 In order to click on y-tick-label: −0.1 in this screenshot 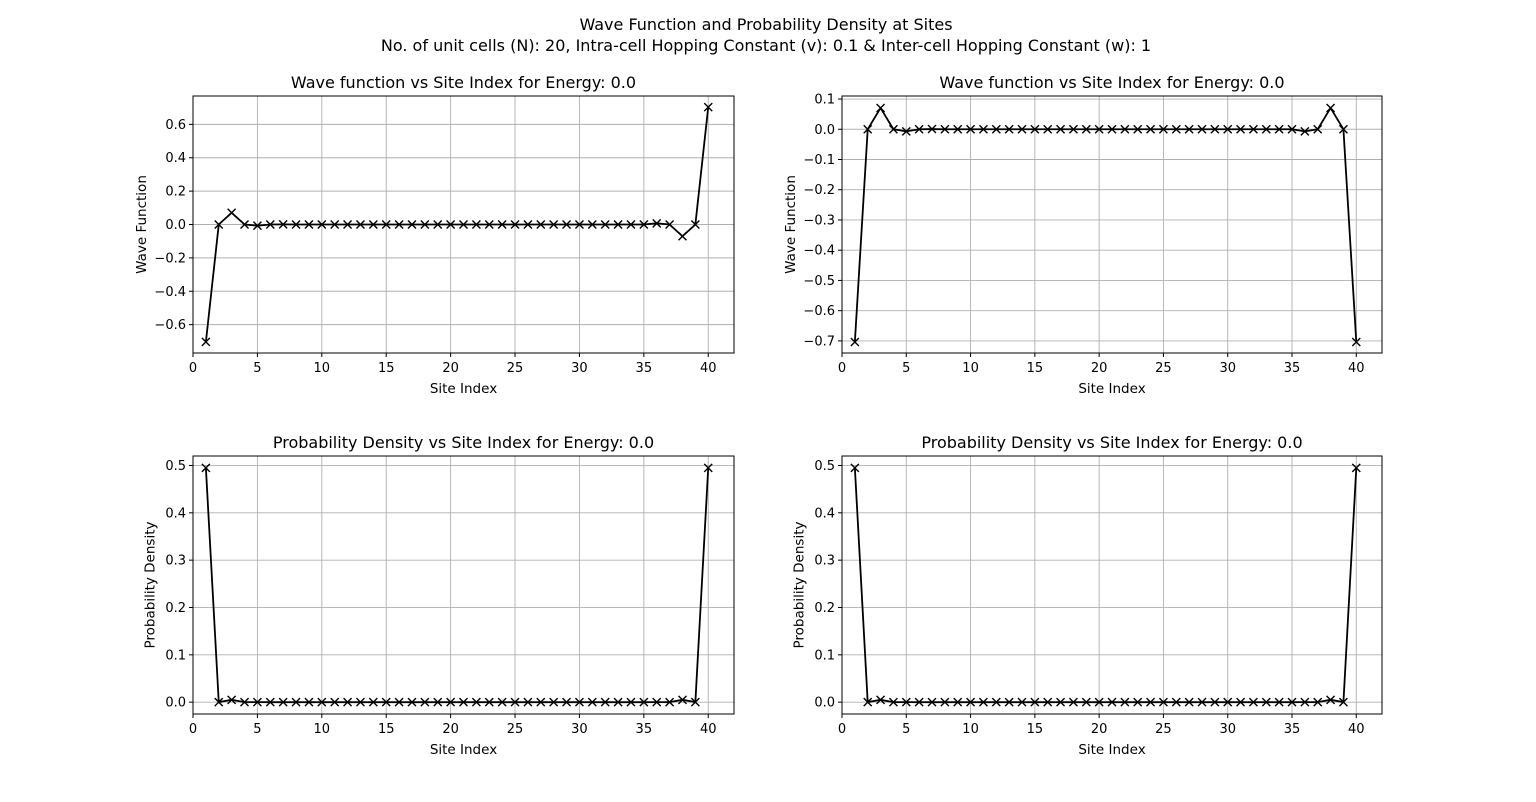, I will do `click(819, 160)`.